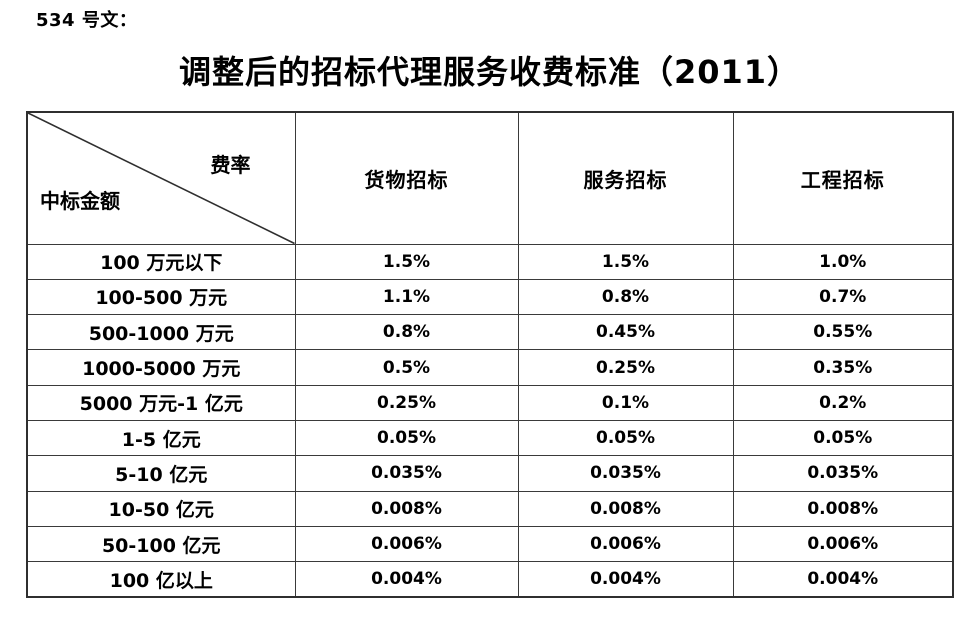 Image resolution: width=979 pixels, height=629 pixels. I want to click on row-label-amount-range: 50-100 亿元, so click(161, 544).